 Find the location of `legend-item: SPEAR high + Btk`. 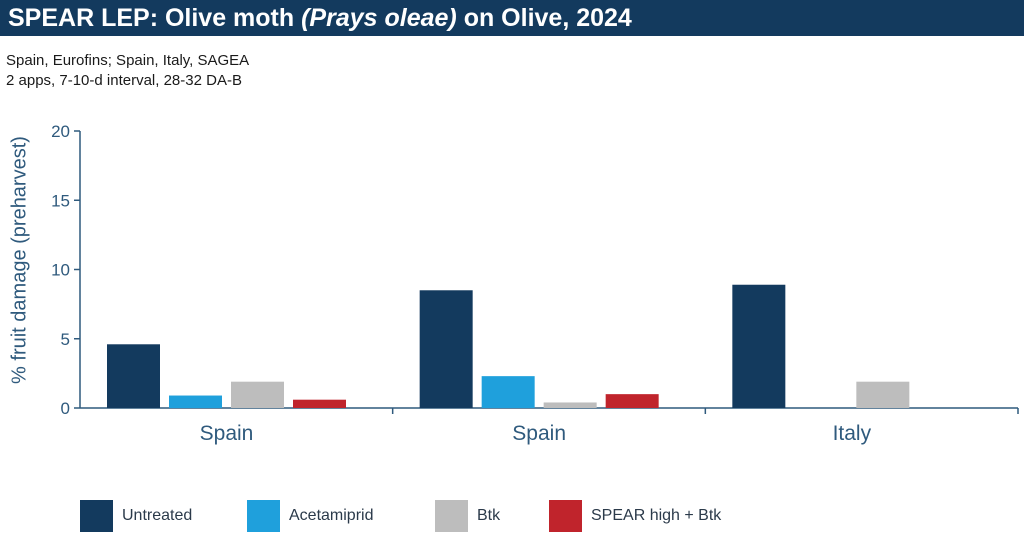

legend-item: SPEAR high + Btk is located at coordinates (635, 516).